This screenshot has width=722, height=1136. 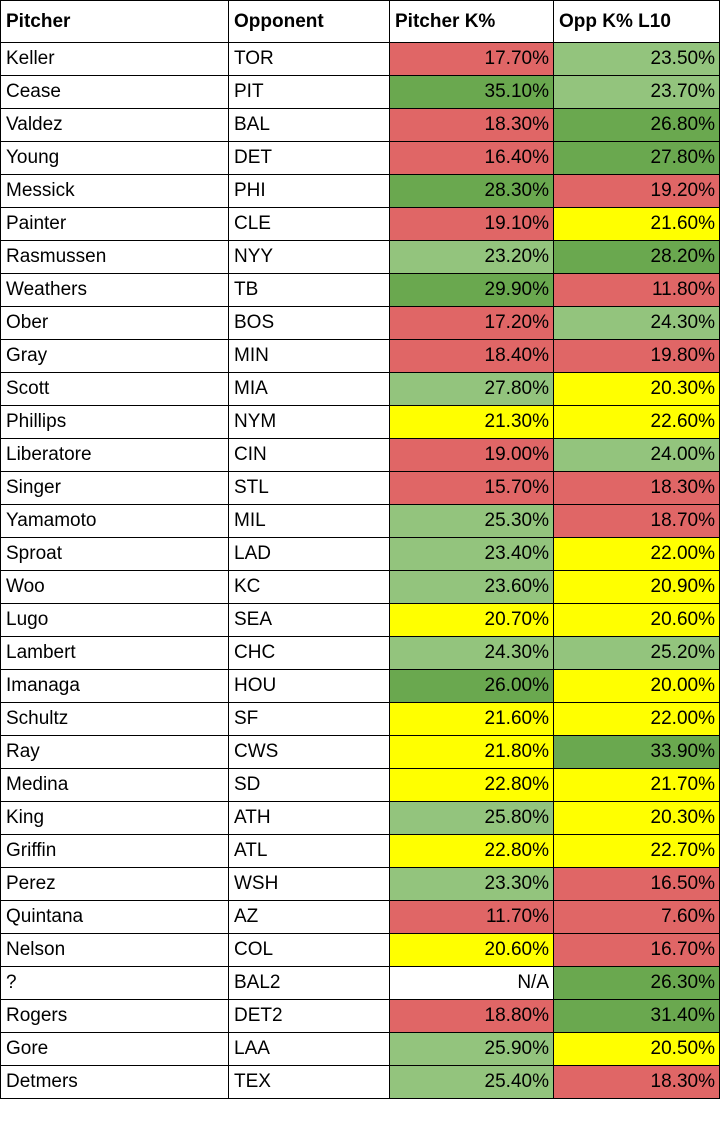 I want to click on cell-pitcher: Liberatore, so click(x=114, y=455).